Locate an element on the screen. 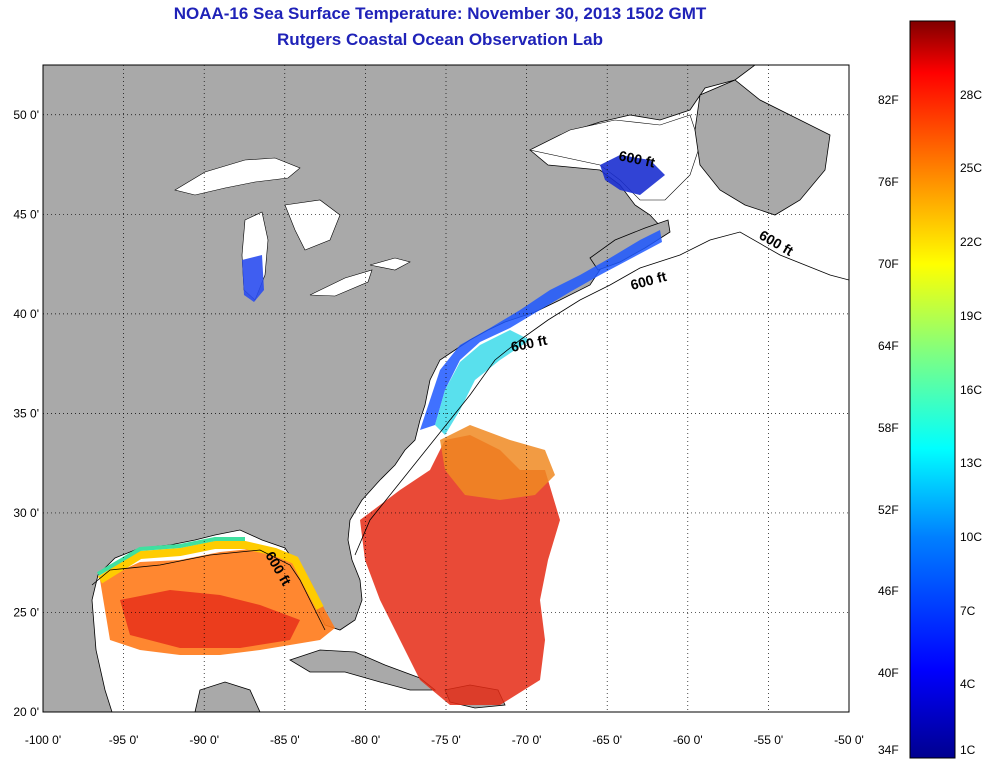  land-yucatan is located at coordinates (227, 696).